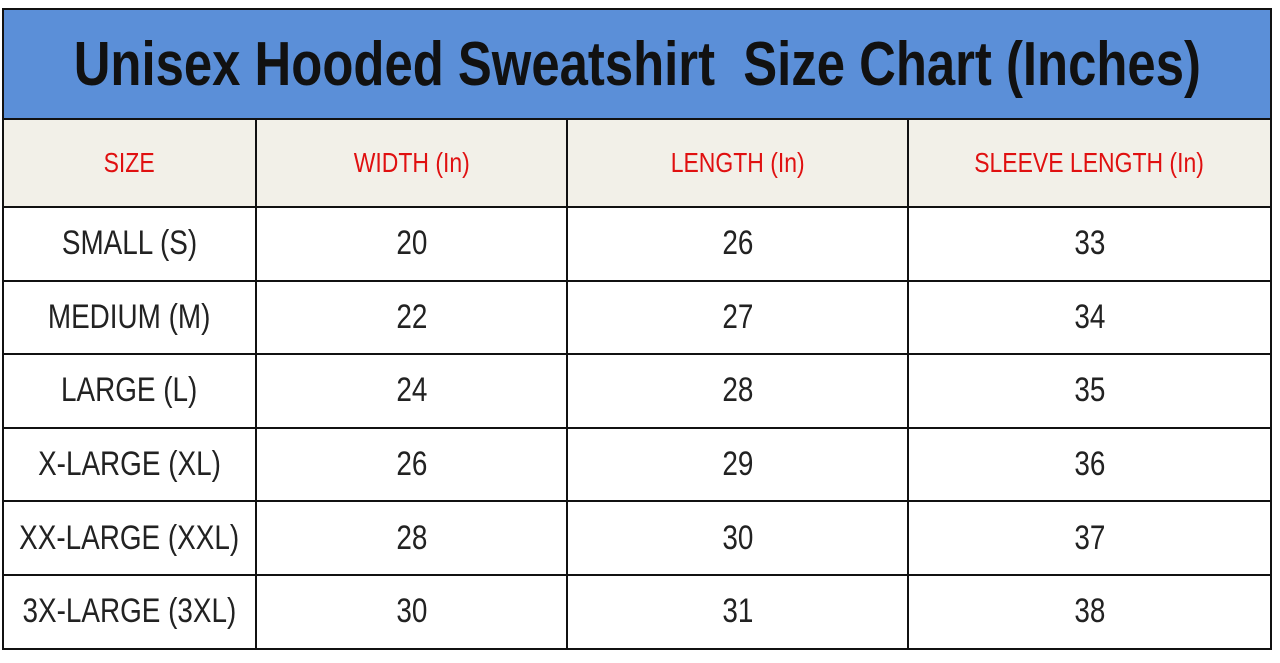 The width and height of the screenshot is (1280, 663). I want to click on size-cell: XX-LARGE (XXL), so click(129, 539).